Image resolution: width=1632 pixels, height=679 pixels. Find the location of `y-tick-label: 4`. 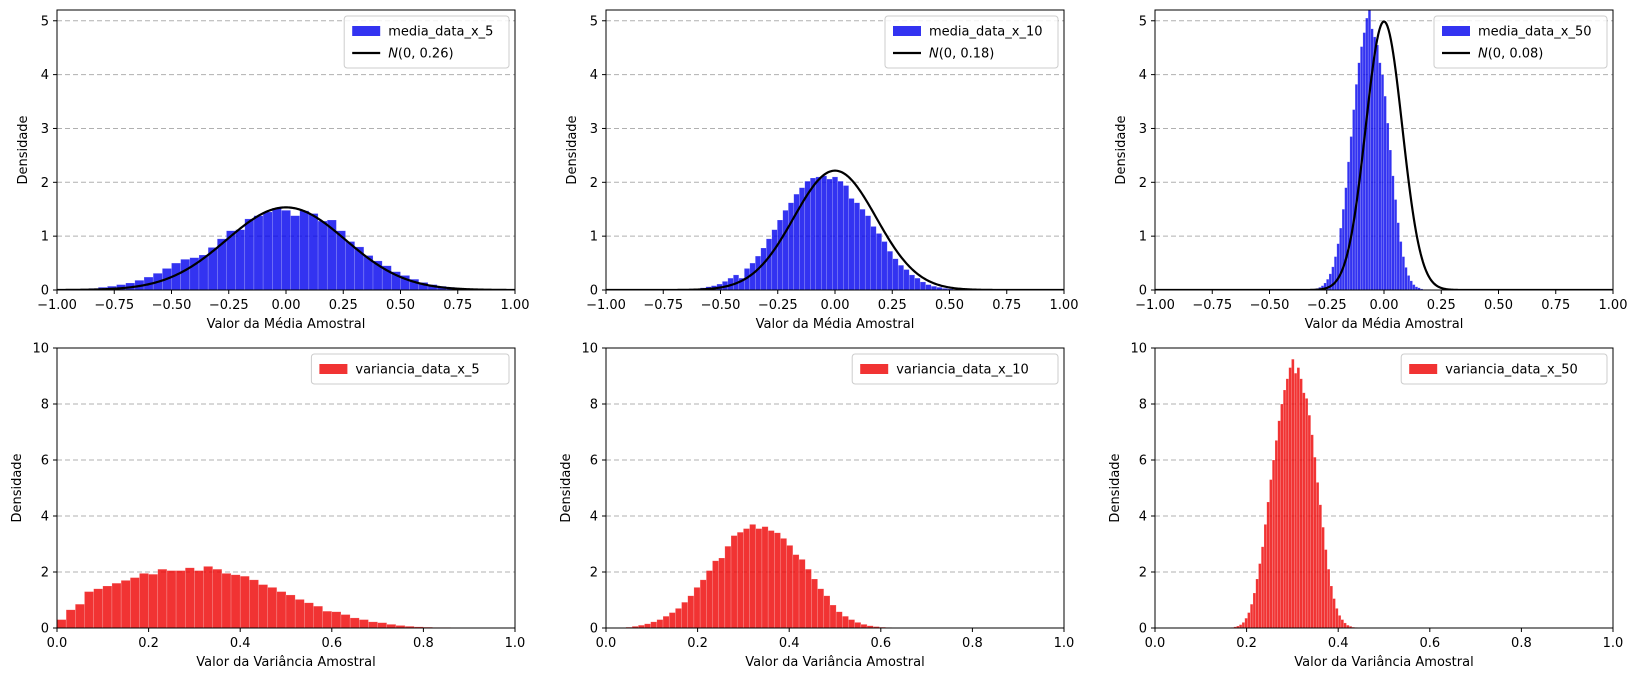

y-tick-label: 4 is located at coordinates (1143, 75).